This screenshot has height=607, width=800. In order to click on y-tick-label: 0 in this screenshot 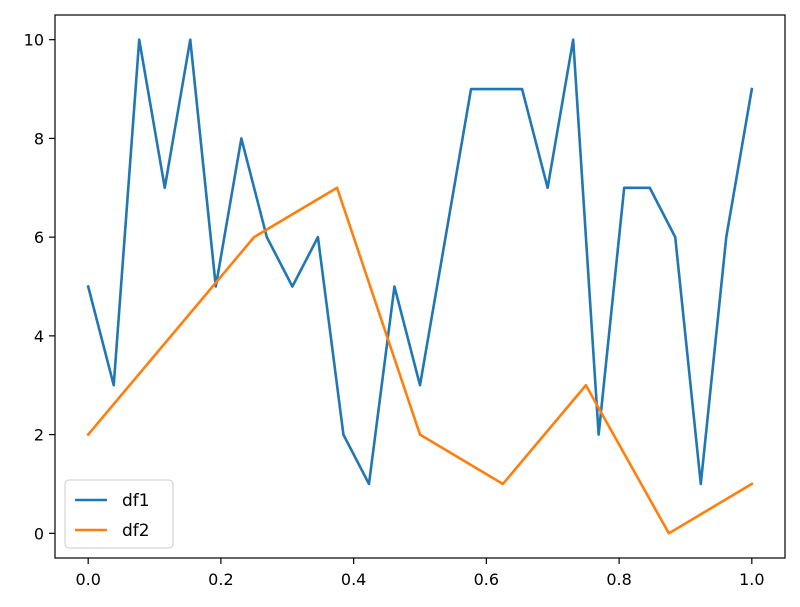, I will do `click(39, 533)`.